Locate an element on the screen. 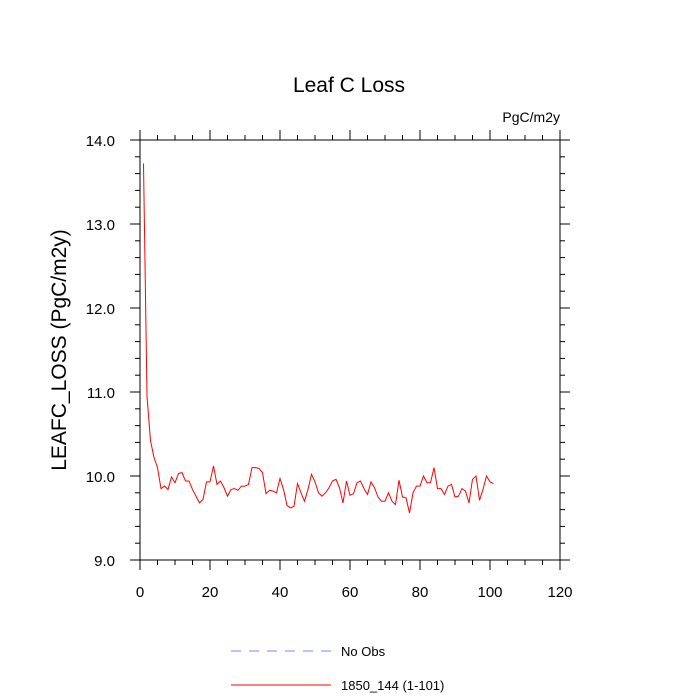  legend-label: No Obs is located at coordinates (363, 651).